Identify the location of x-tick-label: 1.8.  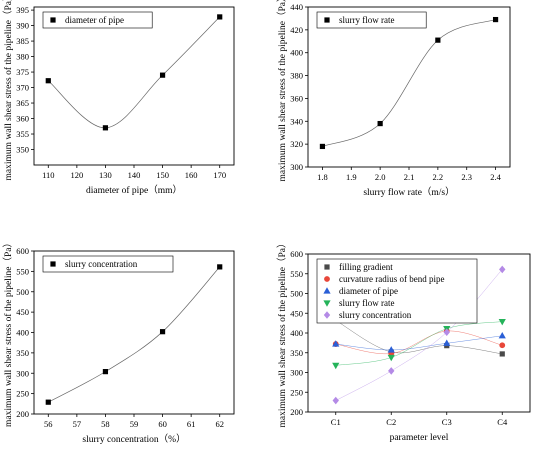
(322, 177).